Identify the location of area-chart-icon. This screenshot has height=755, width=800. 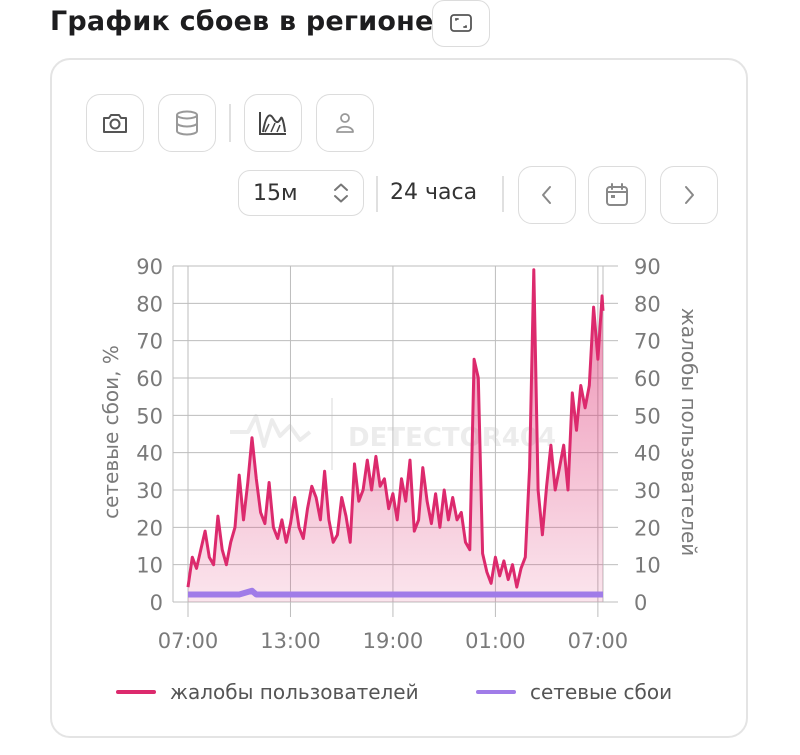
(272, 123).